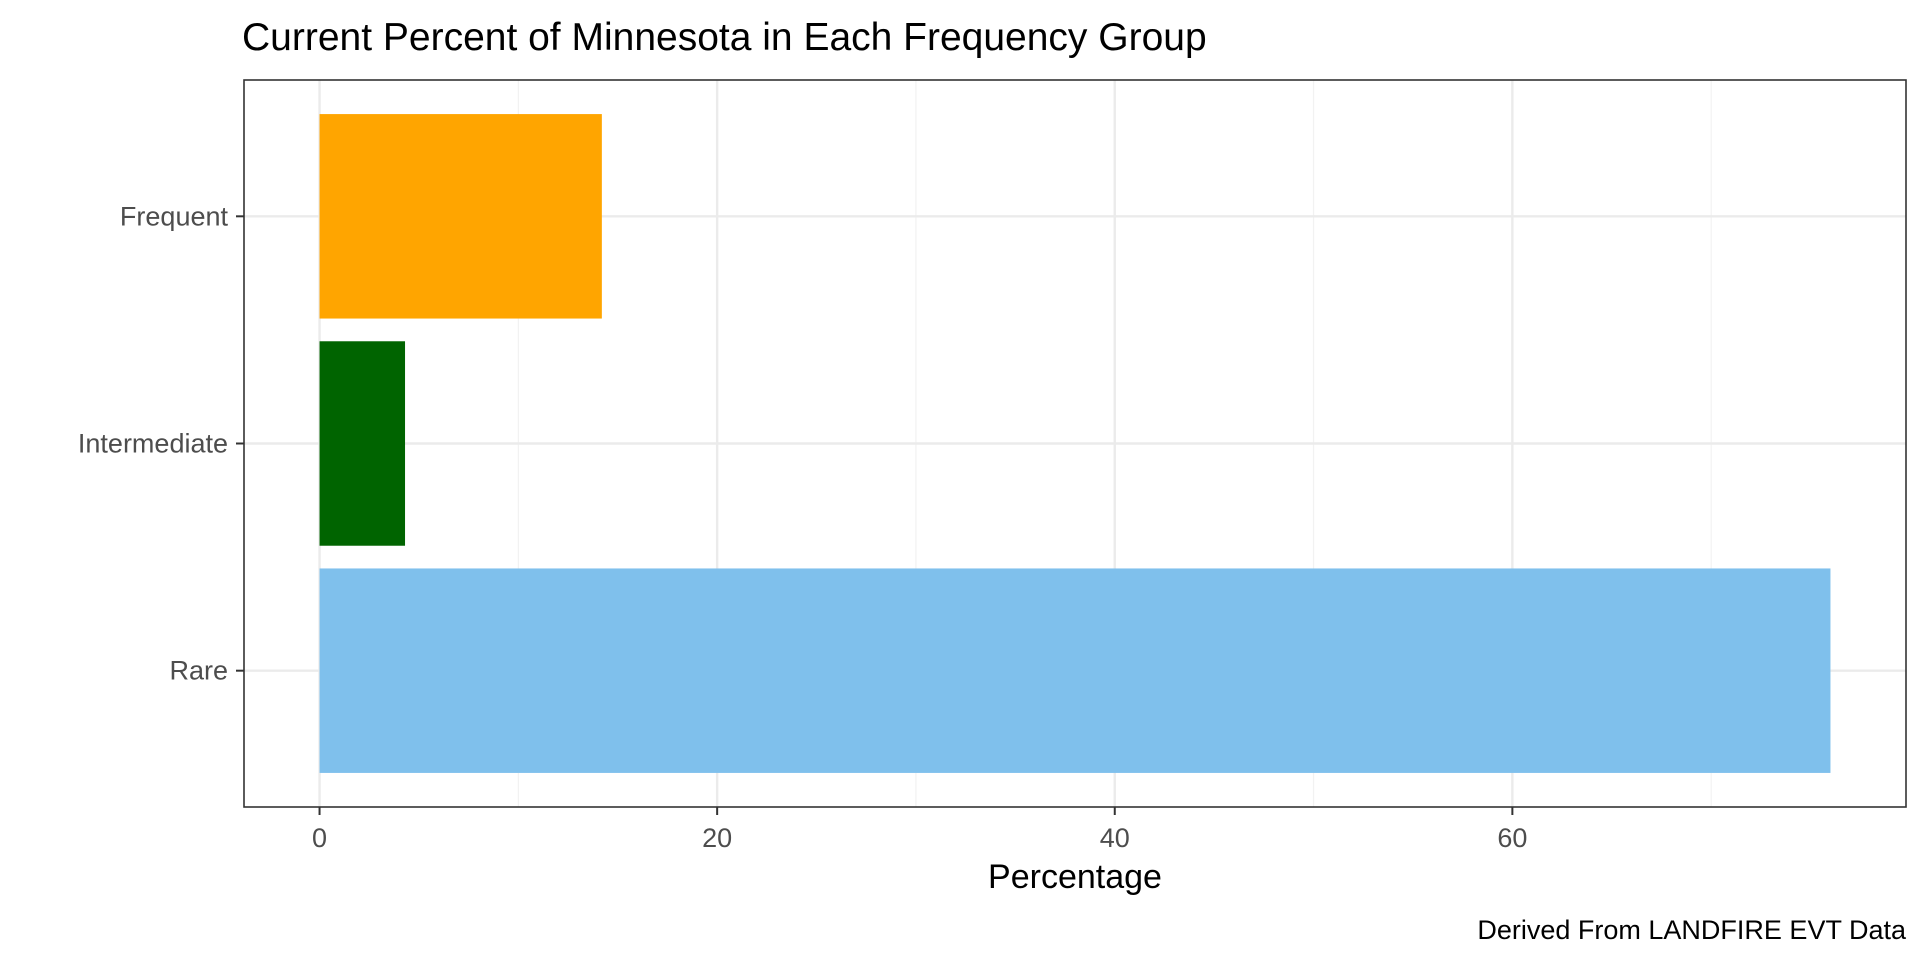 This screenshot has height=960, width=1920. Describe the element at coordinates (717, 838) in the screenshot. I see `x-tick-label: 20` at that location.